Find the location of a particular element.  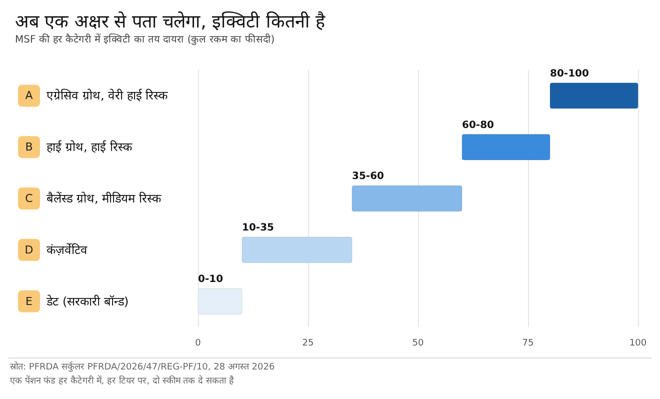

data-label: 35-60 is located at coordinates (368, 176).